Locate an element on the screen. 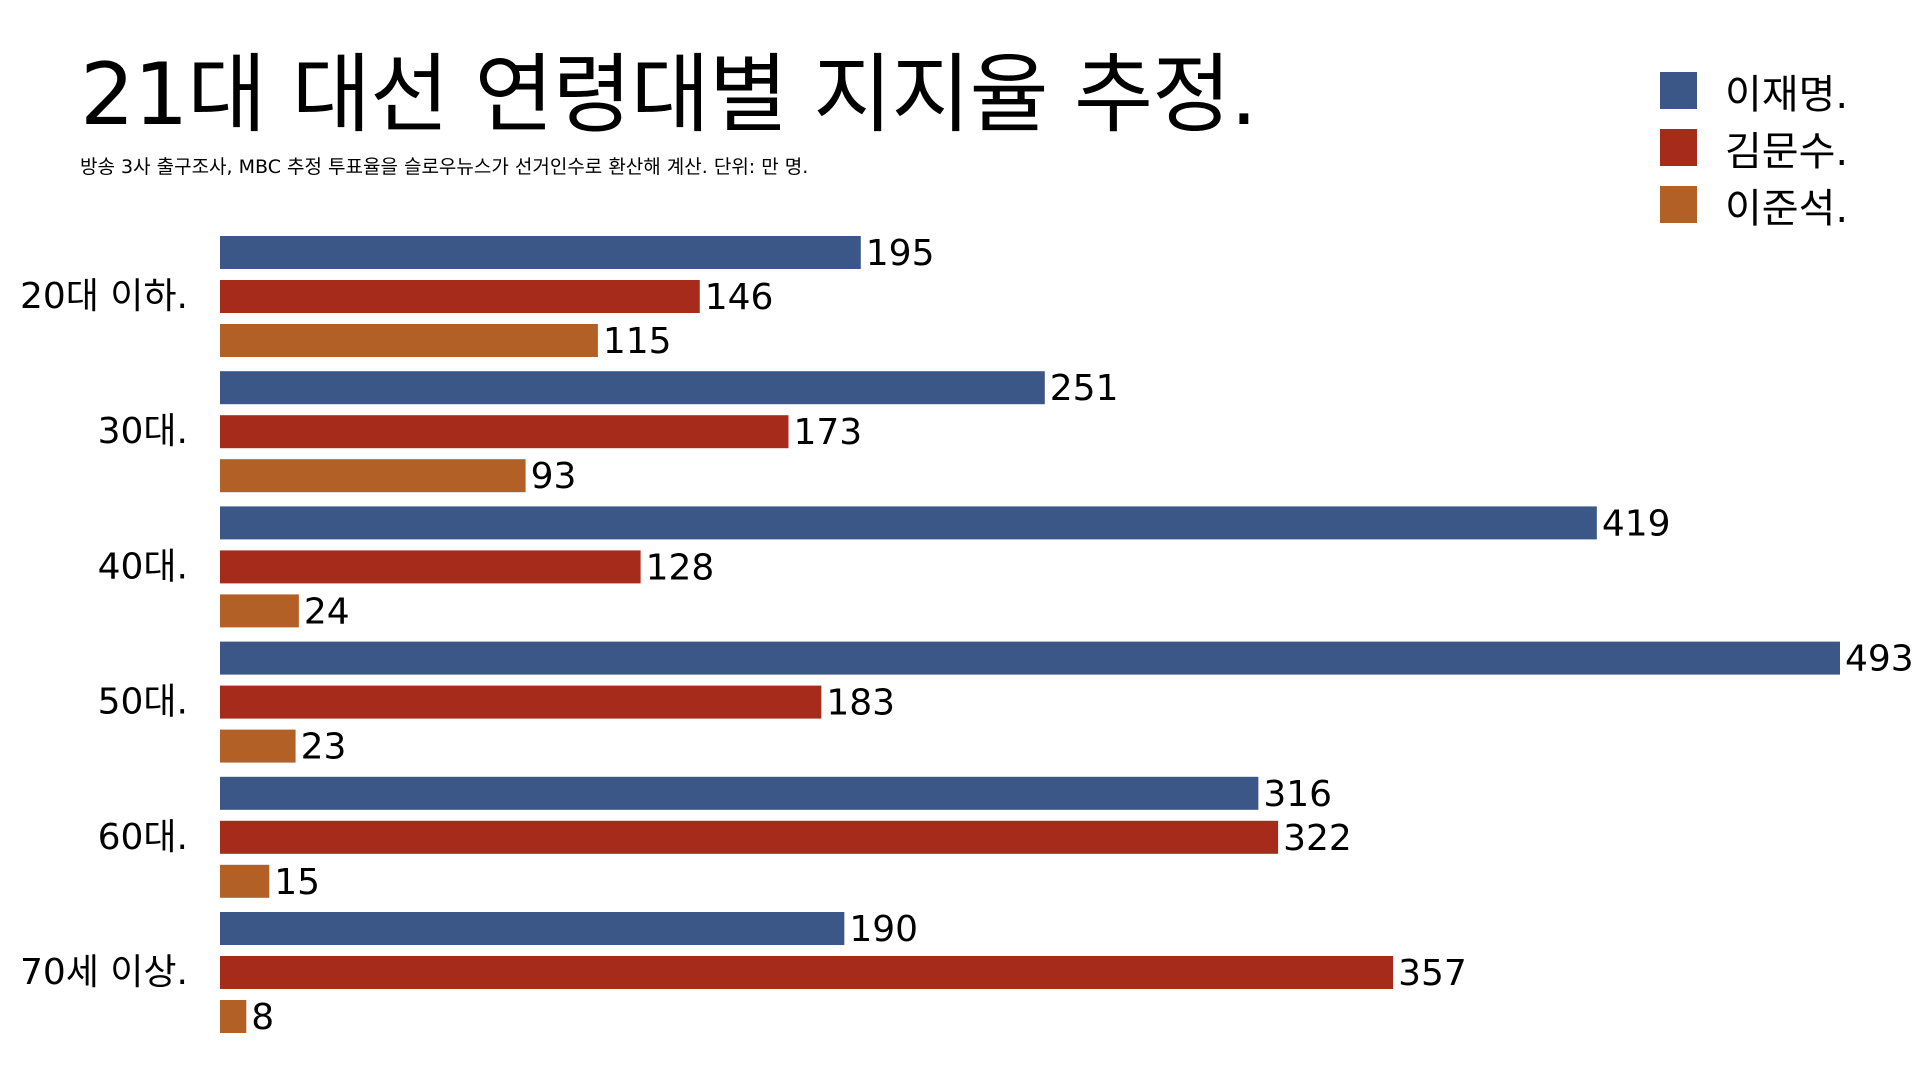 The height and width of the screenshot is (1080, 1920). data-label: 24 is located at coordinates (327, 611).